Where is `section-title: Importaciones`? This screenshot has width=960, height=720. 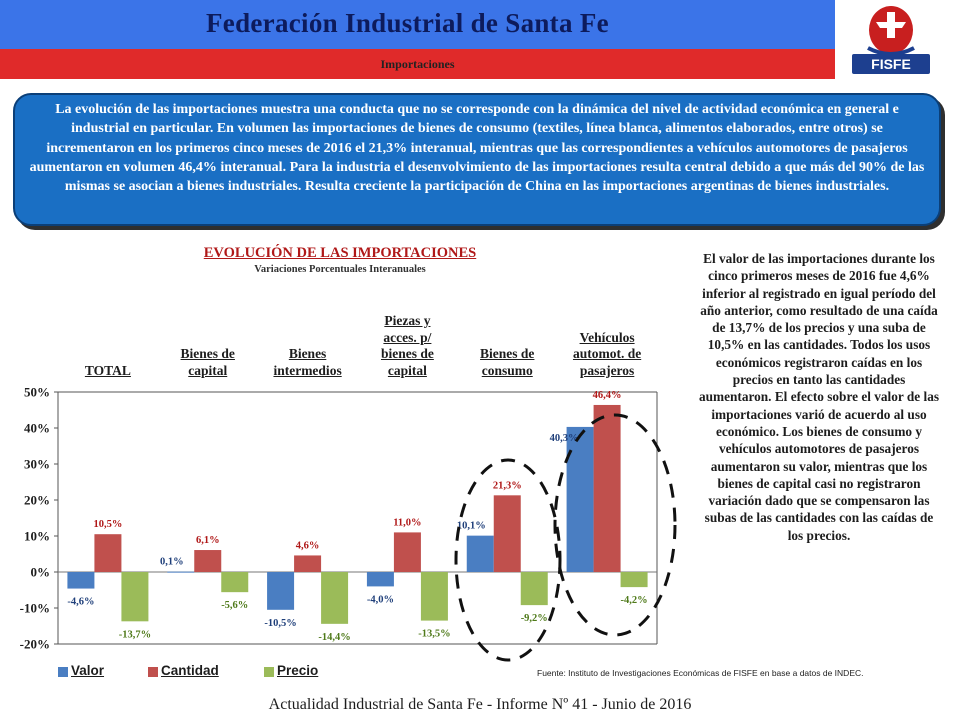 section-title: Importaciones is located at coordinates (417, 64).